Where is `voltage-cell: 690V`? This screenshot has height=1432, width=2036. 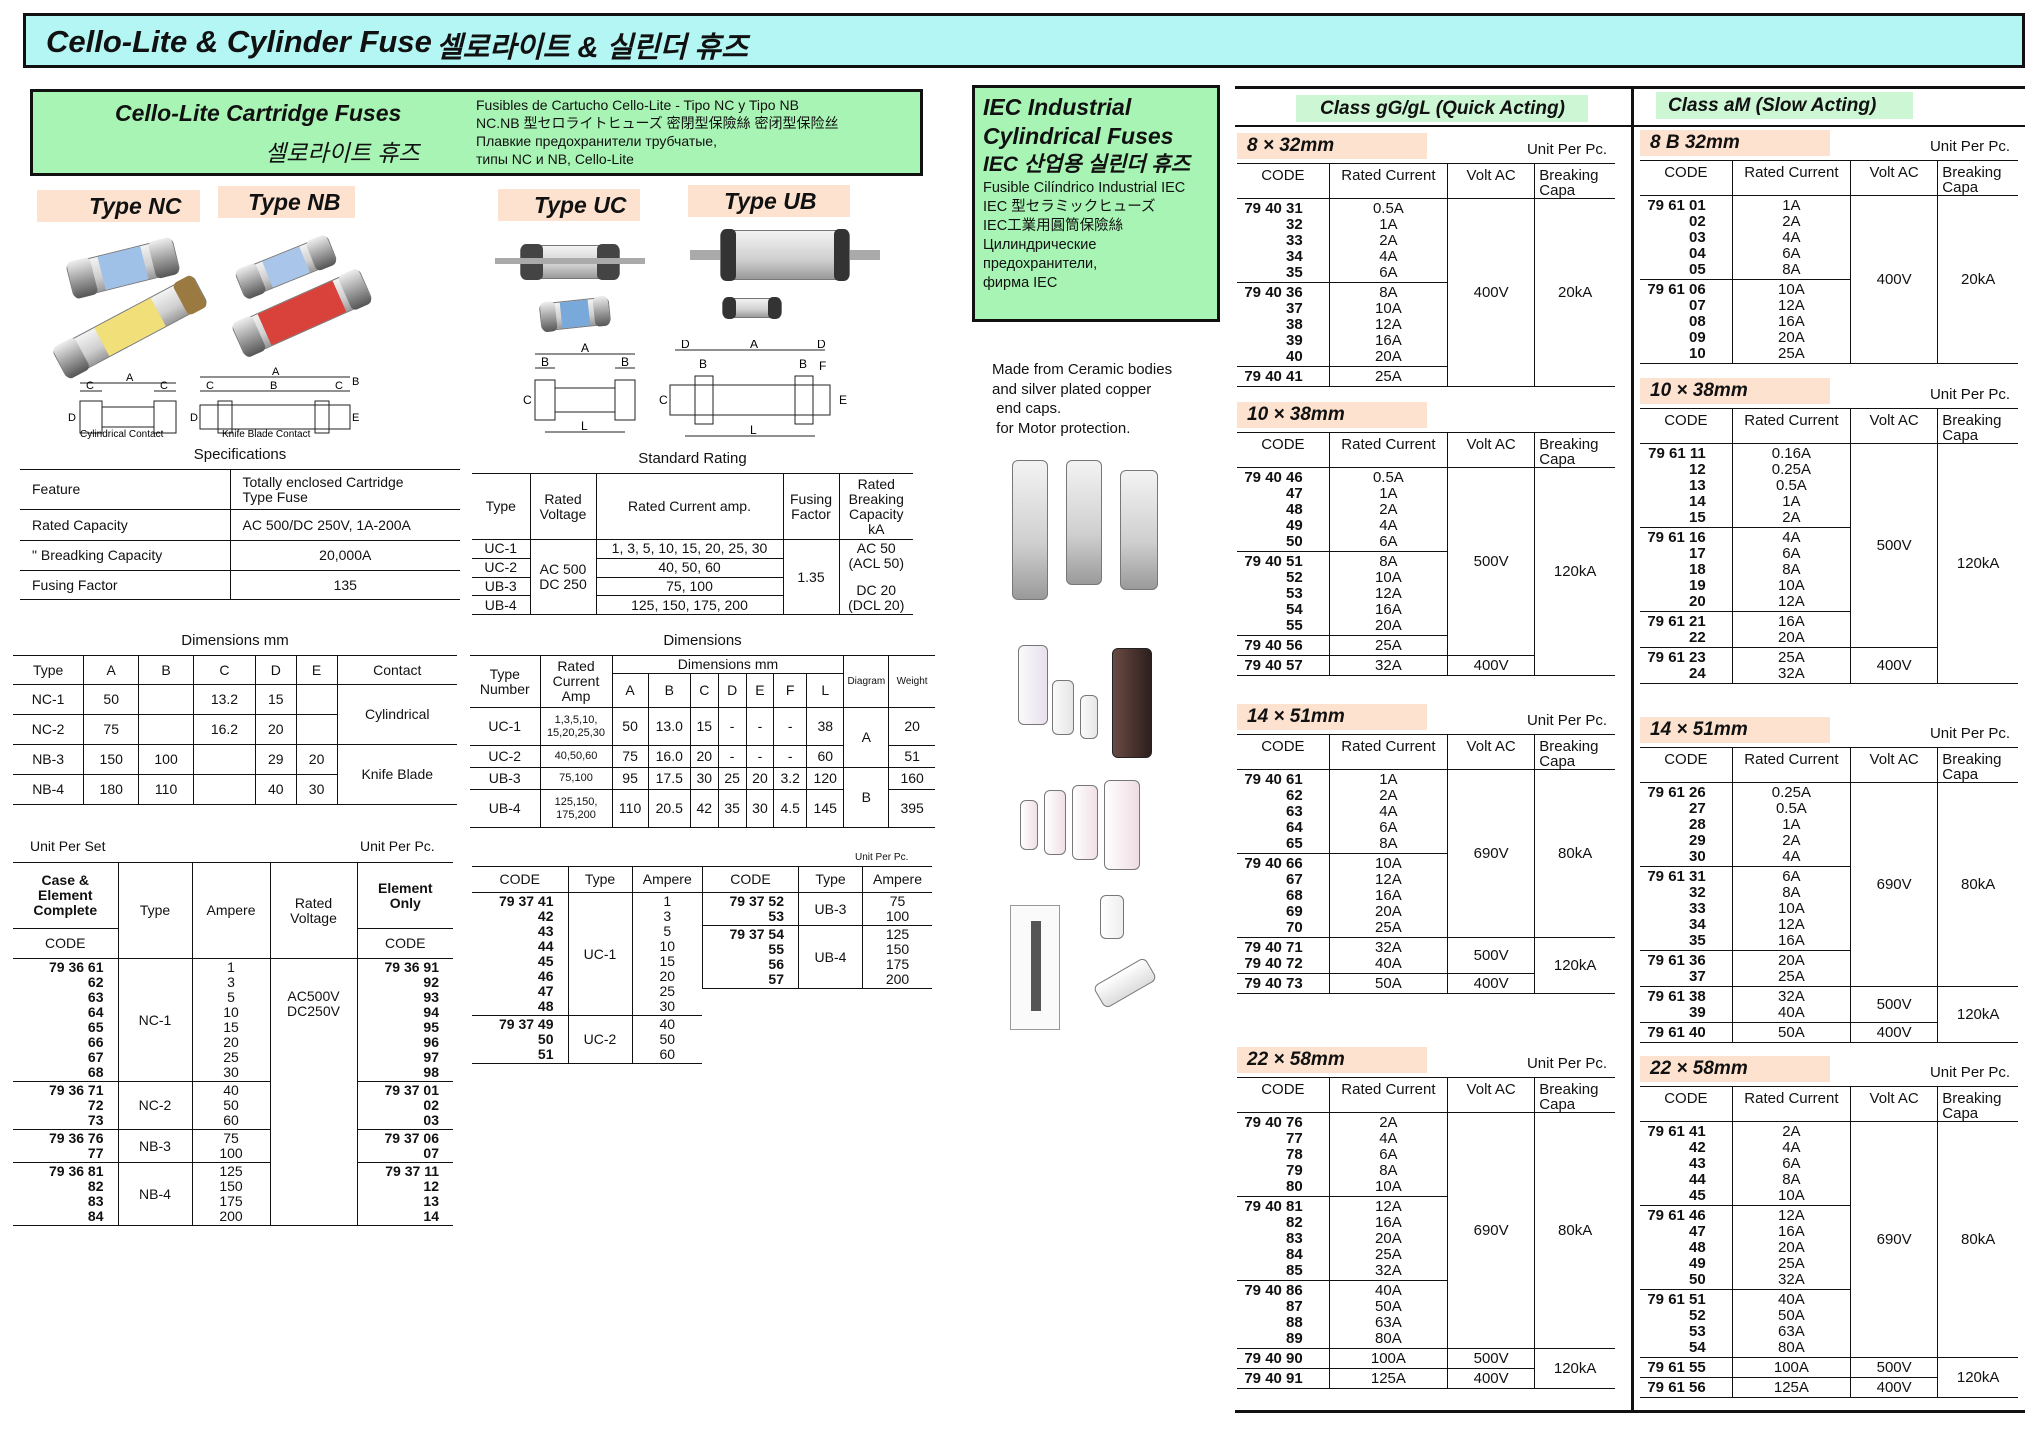
voltage-cell: 690V is located at coordinates (1894, 884).